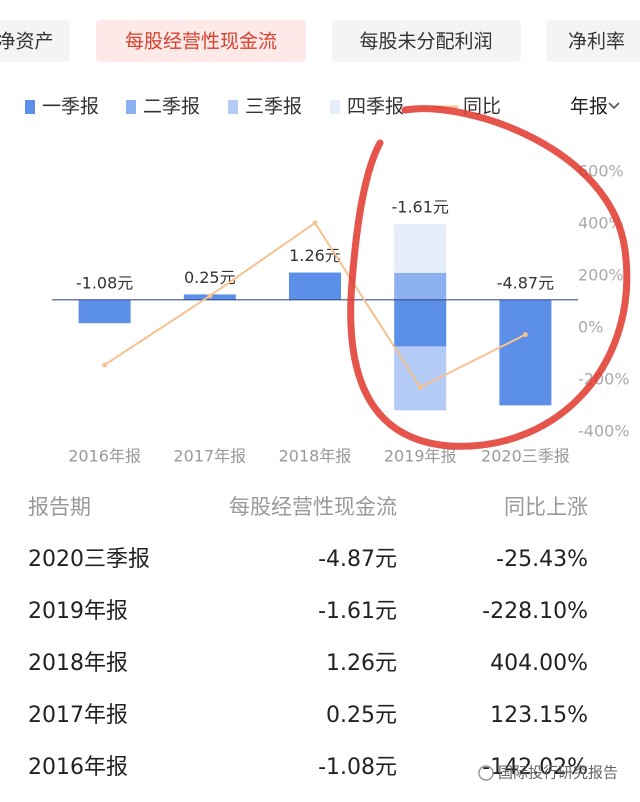  Describe the element at coordinates (539, 715) in the screenshot. I see `table-cell: 123.15%` at that location.